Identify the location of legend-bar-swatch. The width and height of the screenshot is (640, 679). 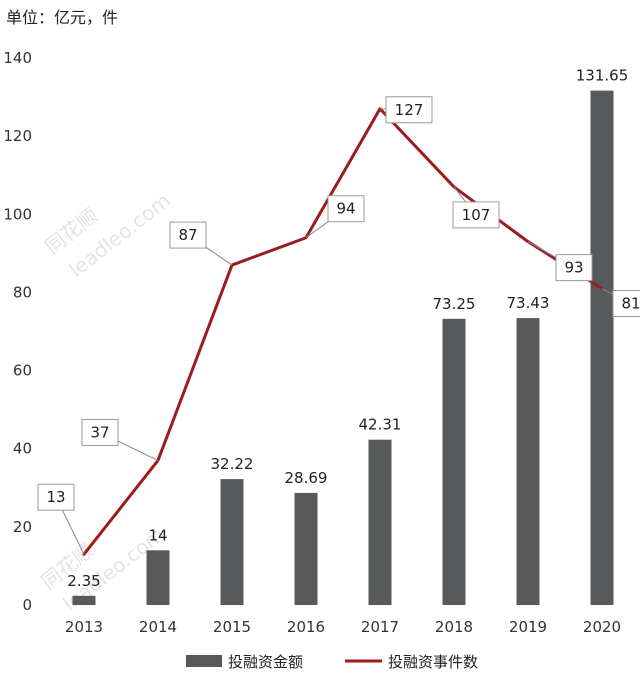
(204, 661).